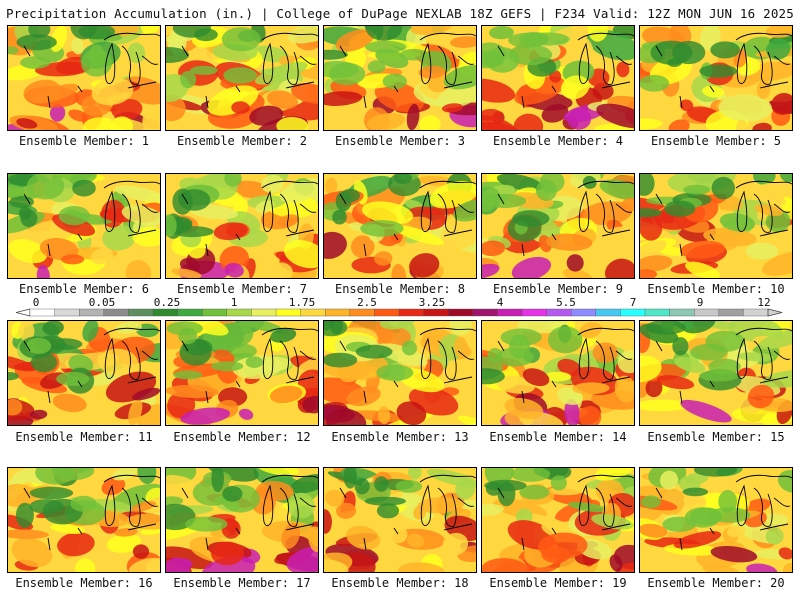 The height and width of the screenshot is (600, 800). What do you see at coordinates (500, 303) in the screenshot?
I see `legend-tick-label: 4` at bounding box center [500, 303].